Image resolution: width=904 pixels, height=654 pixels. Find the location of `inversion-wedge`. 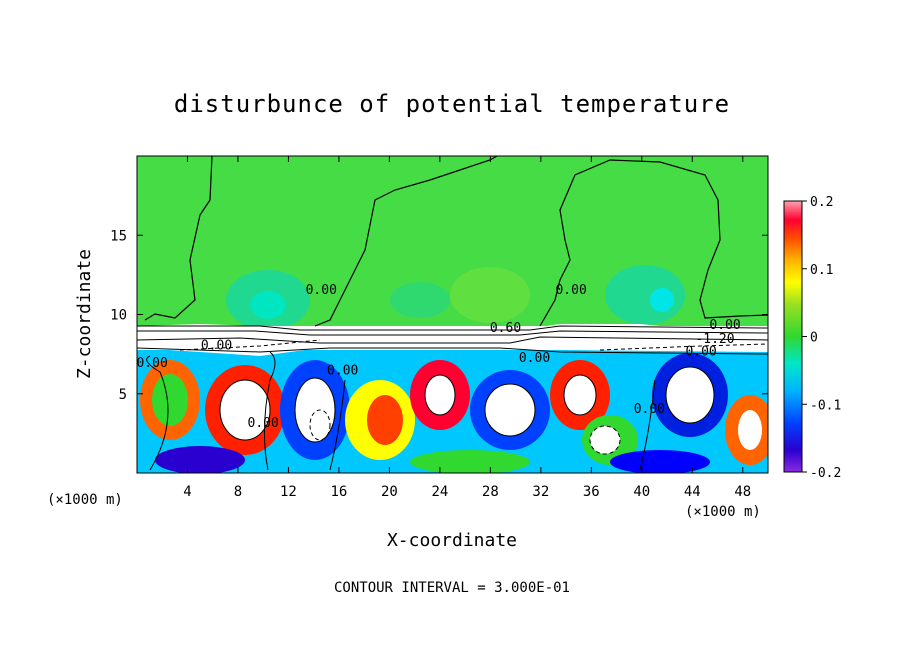

inversion-wedge is located at coordinates (452, 340).